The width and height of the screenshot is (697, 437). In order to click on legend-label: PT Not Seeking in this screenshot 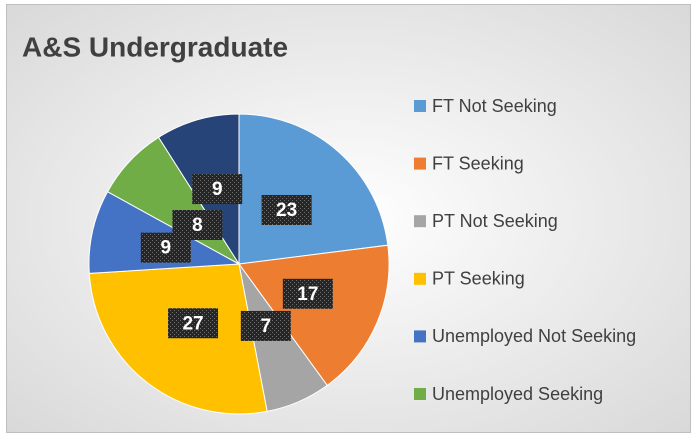, I will do `click(495, 221)`.